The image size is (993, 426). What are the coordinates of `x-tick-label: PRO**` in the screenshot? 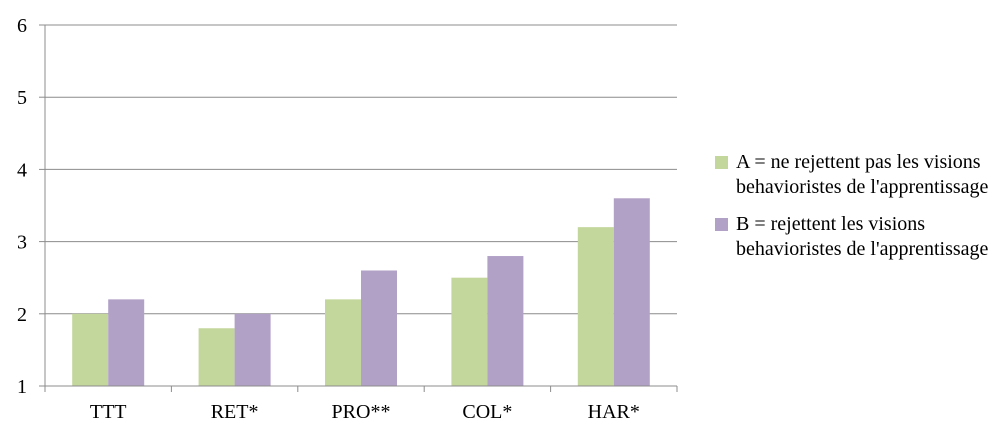 It's located at (361, 412).